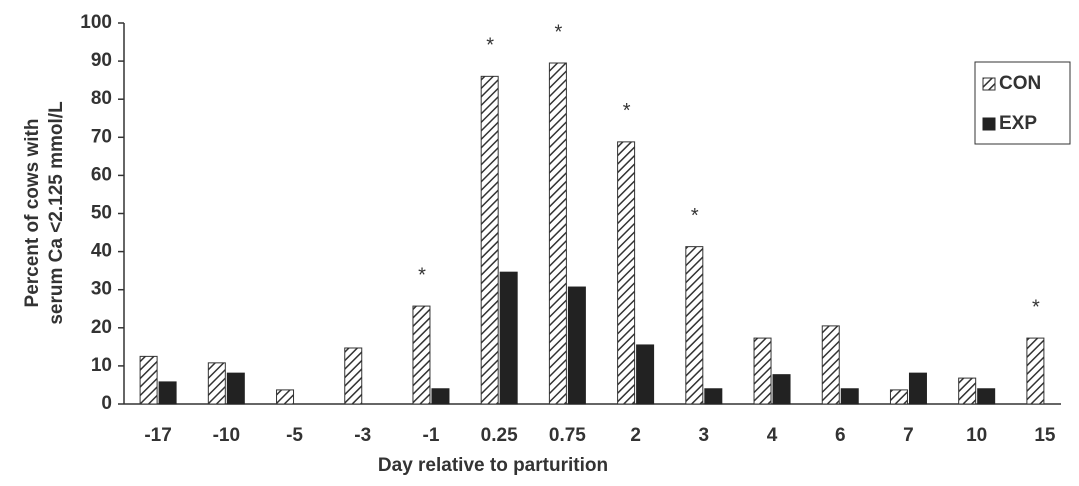  I want to click on x-tick-label: -17, so click(157, 435).